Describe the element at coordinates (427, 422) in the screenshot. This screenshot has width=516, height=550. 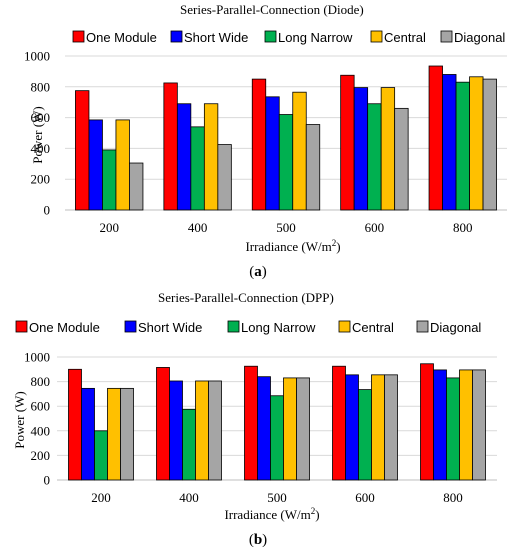
I see `bar-b-800-one-module` at that location.